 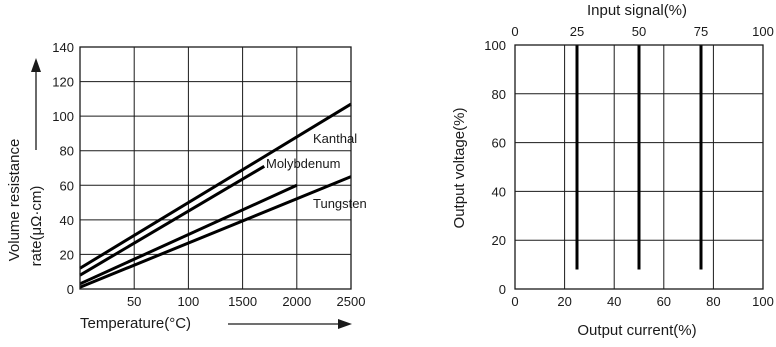 What do you see at coordinates (514, 31) in the screenshot?
I see `right-top-tick-label: 0` at bounding box center [514, 31].